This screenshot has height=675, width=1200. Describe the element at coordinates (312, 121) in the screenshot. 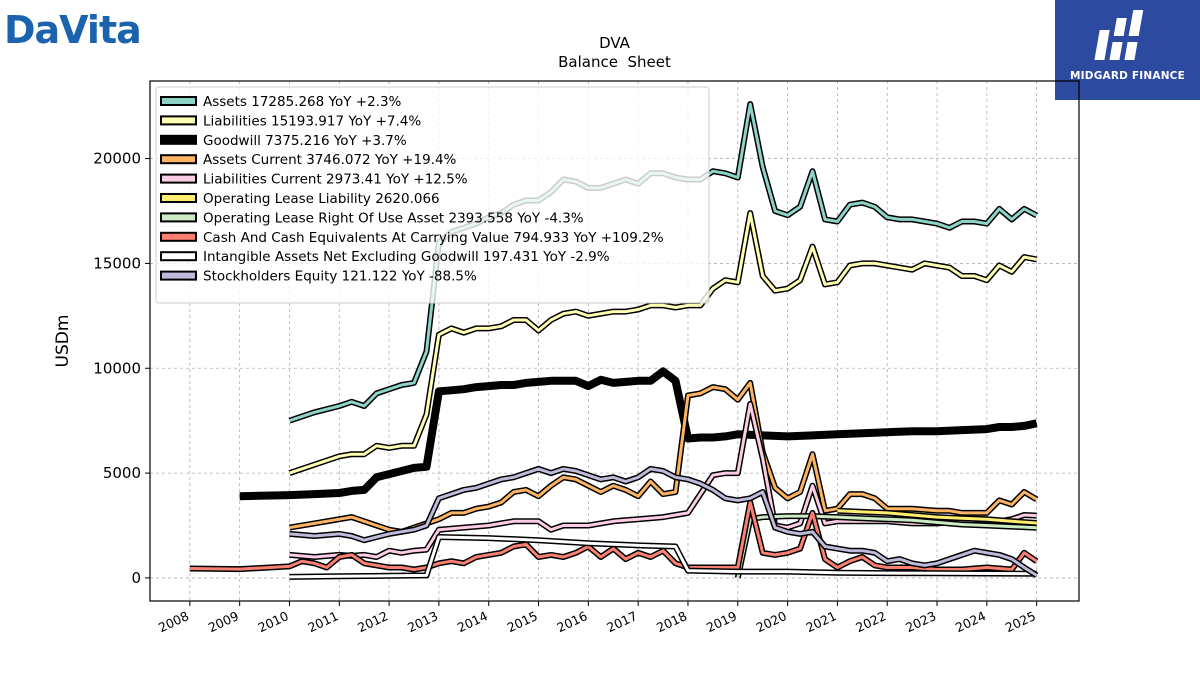

I see `legend-label: Liabilities 15193.917 YoY +7.4%` at that location.